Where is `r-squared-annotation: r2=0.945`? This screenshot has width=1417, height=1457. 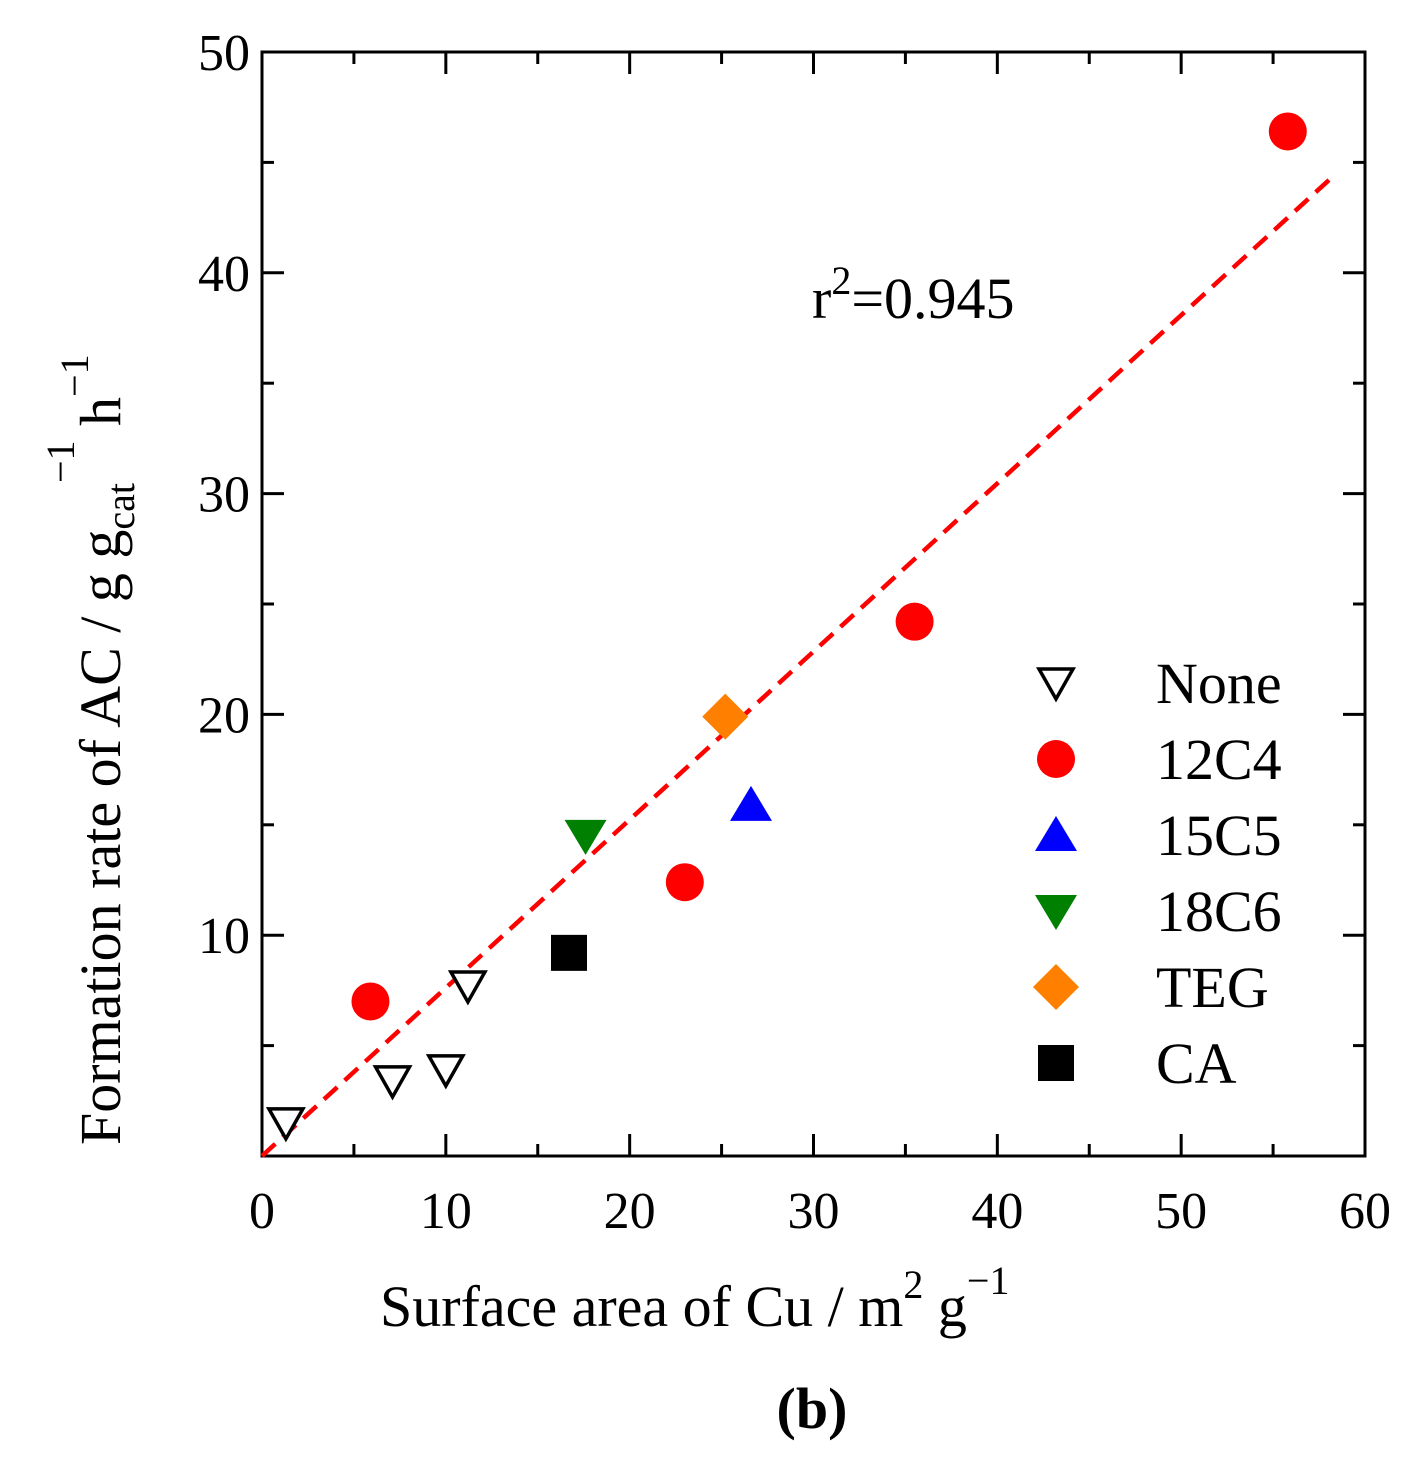
r-squared-annotation: r2=0.945 is located at coordinates (913, 294).